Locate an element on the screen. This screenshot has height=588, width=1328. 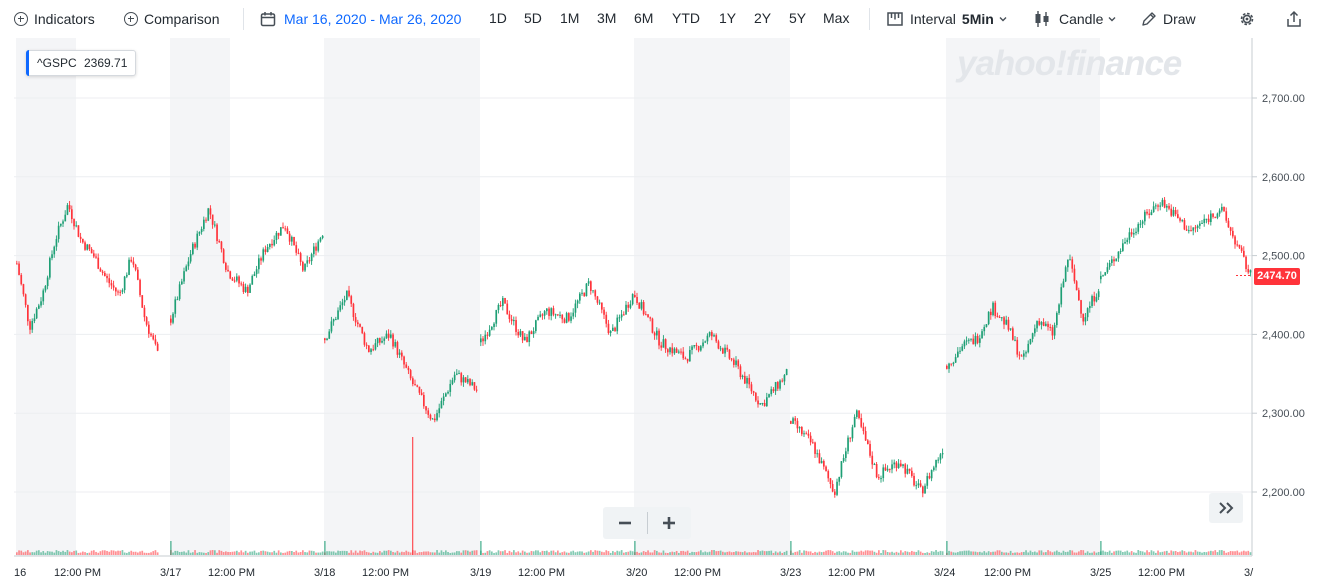
zoom-in-button is located at coordinates (669, 523).